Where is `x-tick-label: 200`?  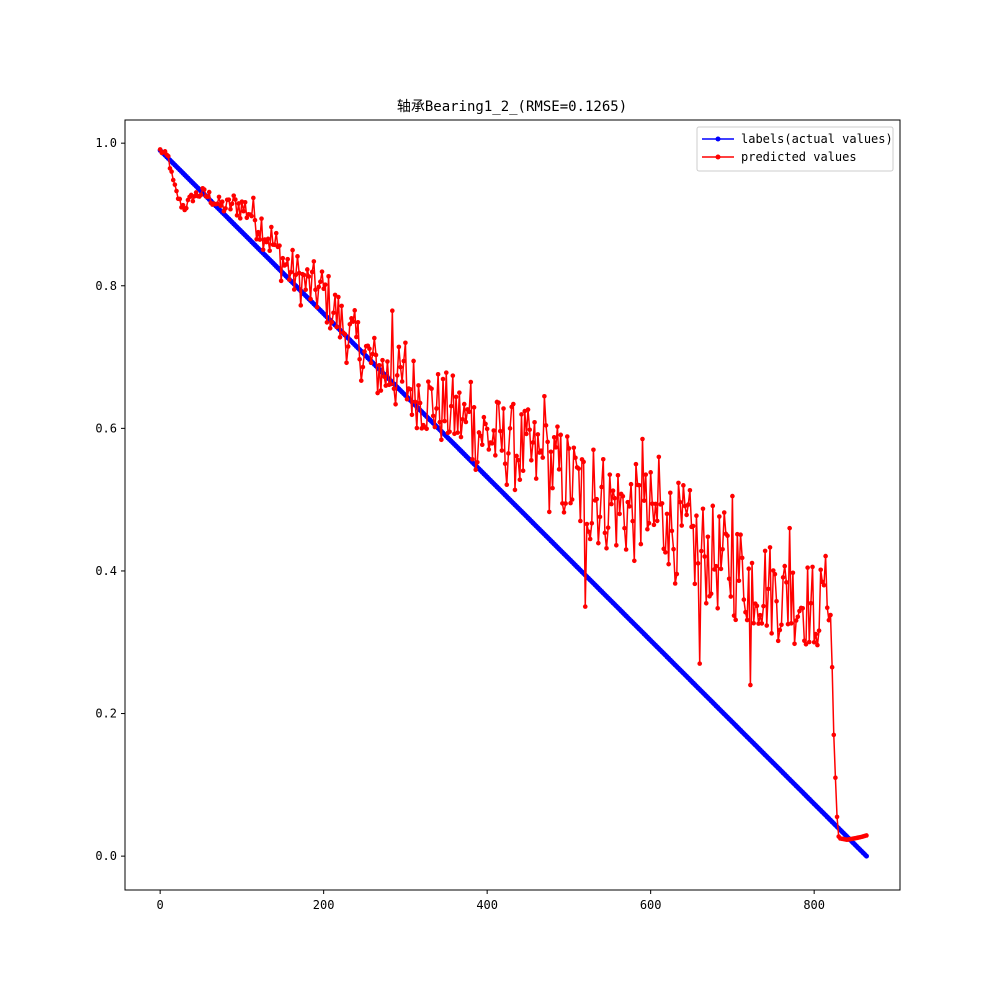
x-tick-label: 200 is located at coordinates (324, 905).